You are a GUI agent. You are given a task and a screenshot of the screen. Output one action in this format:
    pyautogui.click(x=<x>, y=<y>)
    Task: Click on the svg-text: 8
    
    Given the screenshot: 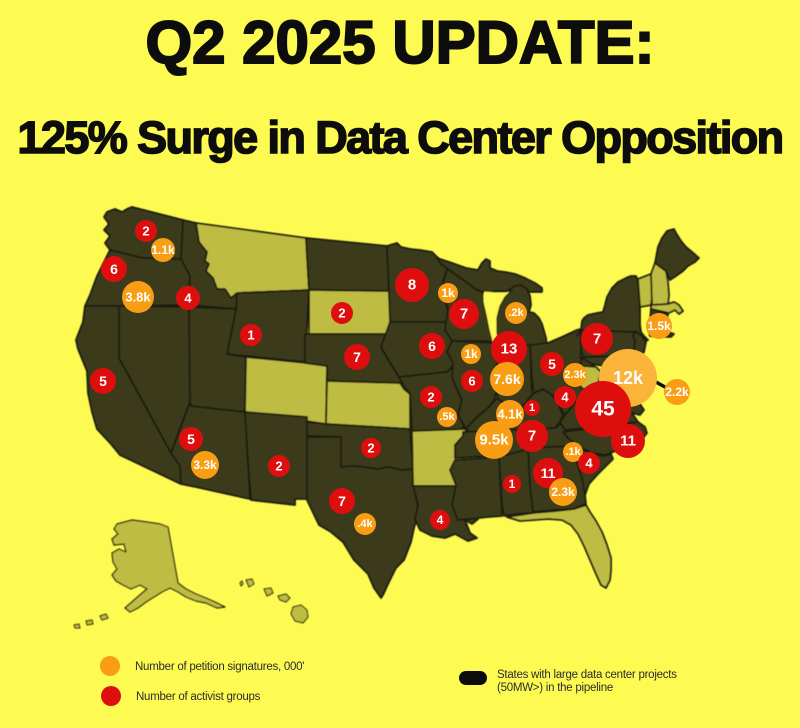 What is the action you would take?
    pyautogui.click(x=412, y=285)
    